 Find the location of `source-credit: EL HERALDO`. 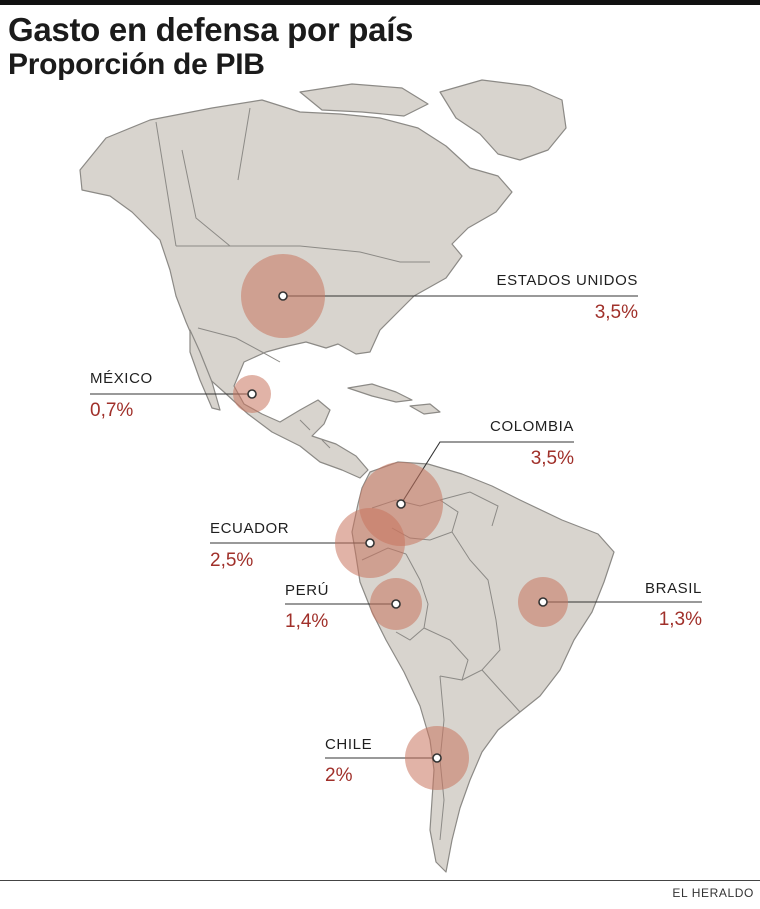

source-credit: EL HERALDO is located at coordinates (713, 893).